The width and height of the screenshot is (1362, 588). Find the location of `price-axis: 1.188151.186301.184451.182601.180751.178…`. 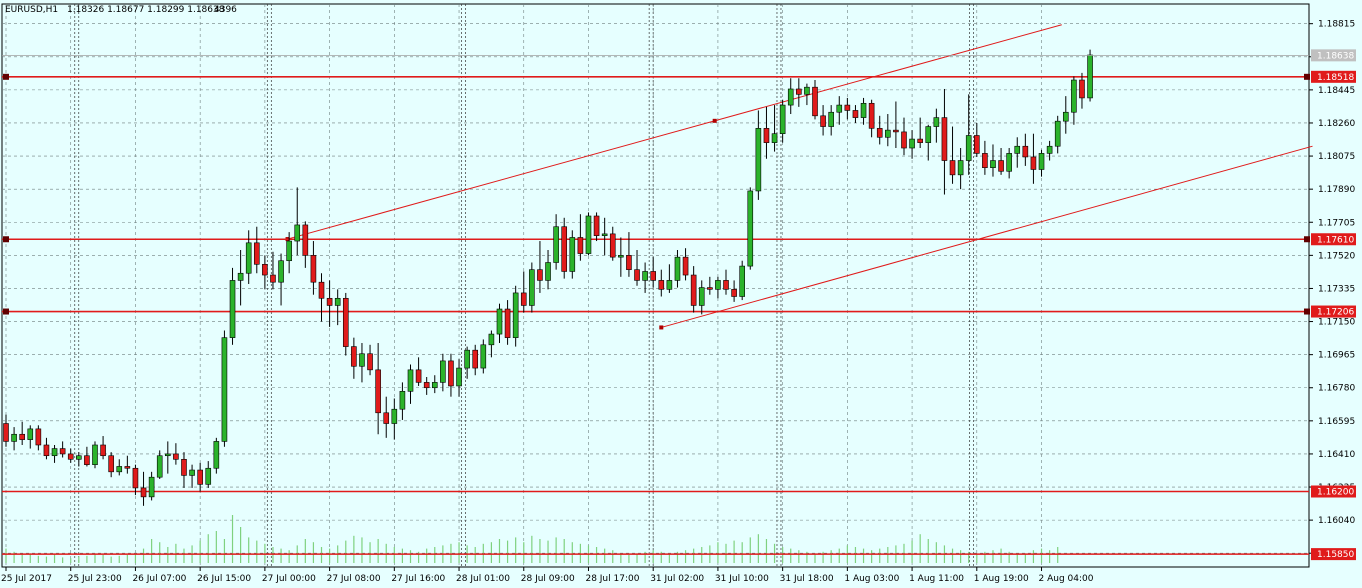

price-axis: 1.188151.186301.184451.182601.180751.178… is located at coordinates (1332, 289).